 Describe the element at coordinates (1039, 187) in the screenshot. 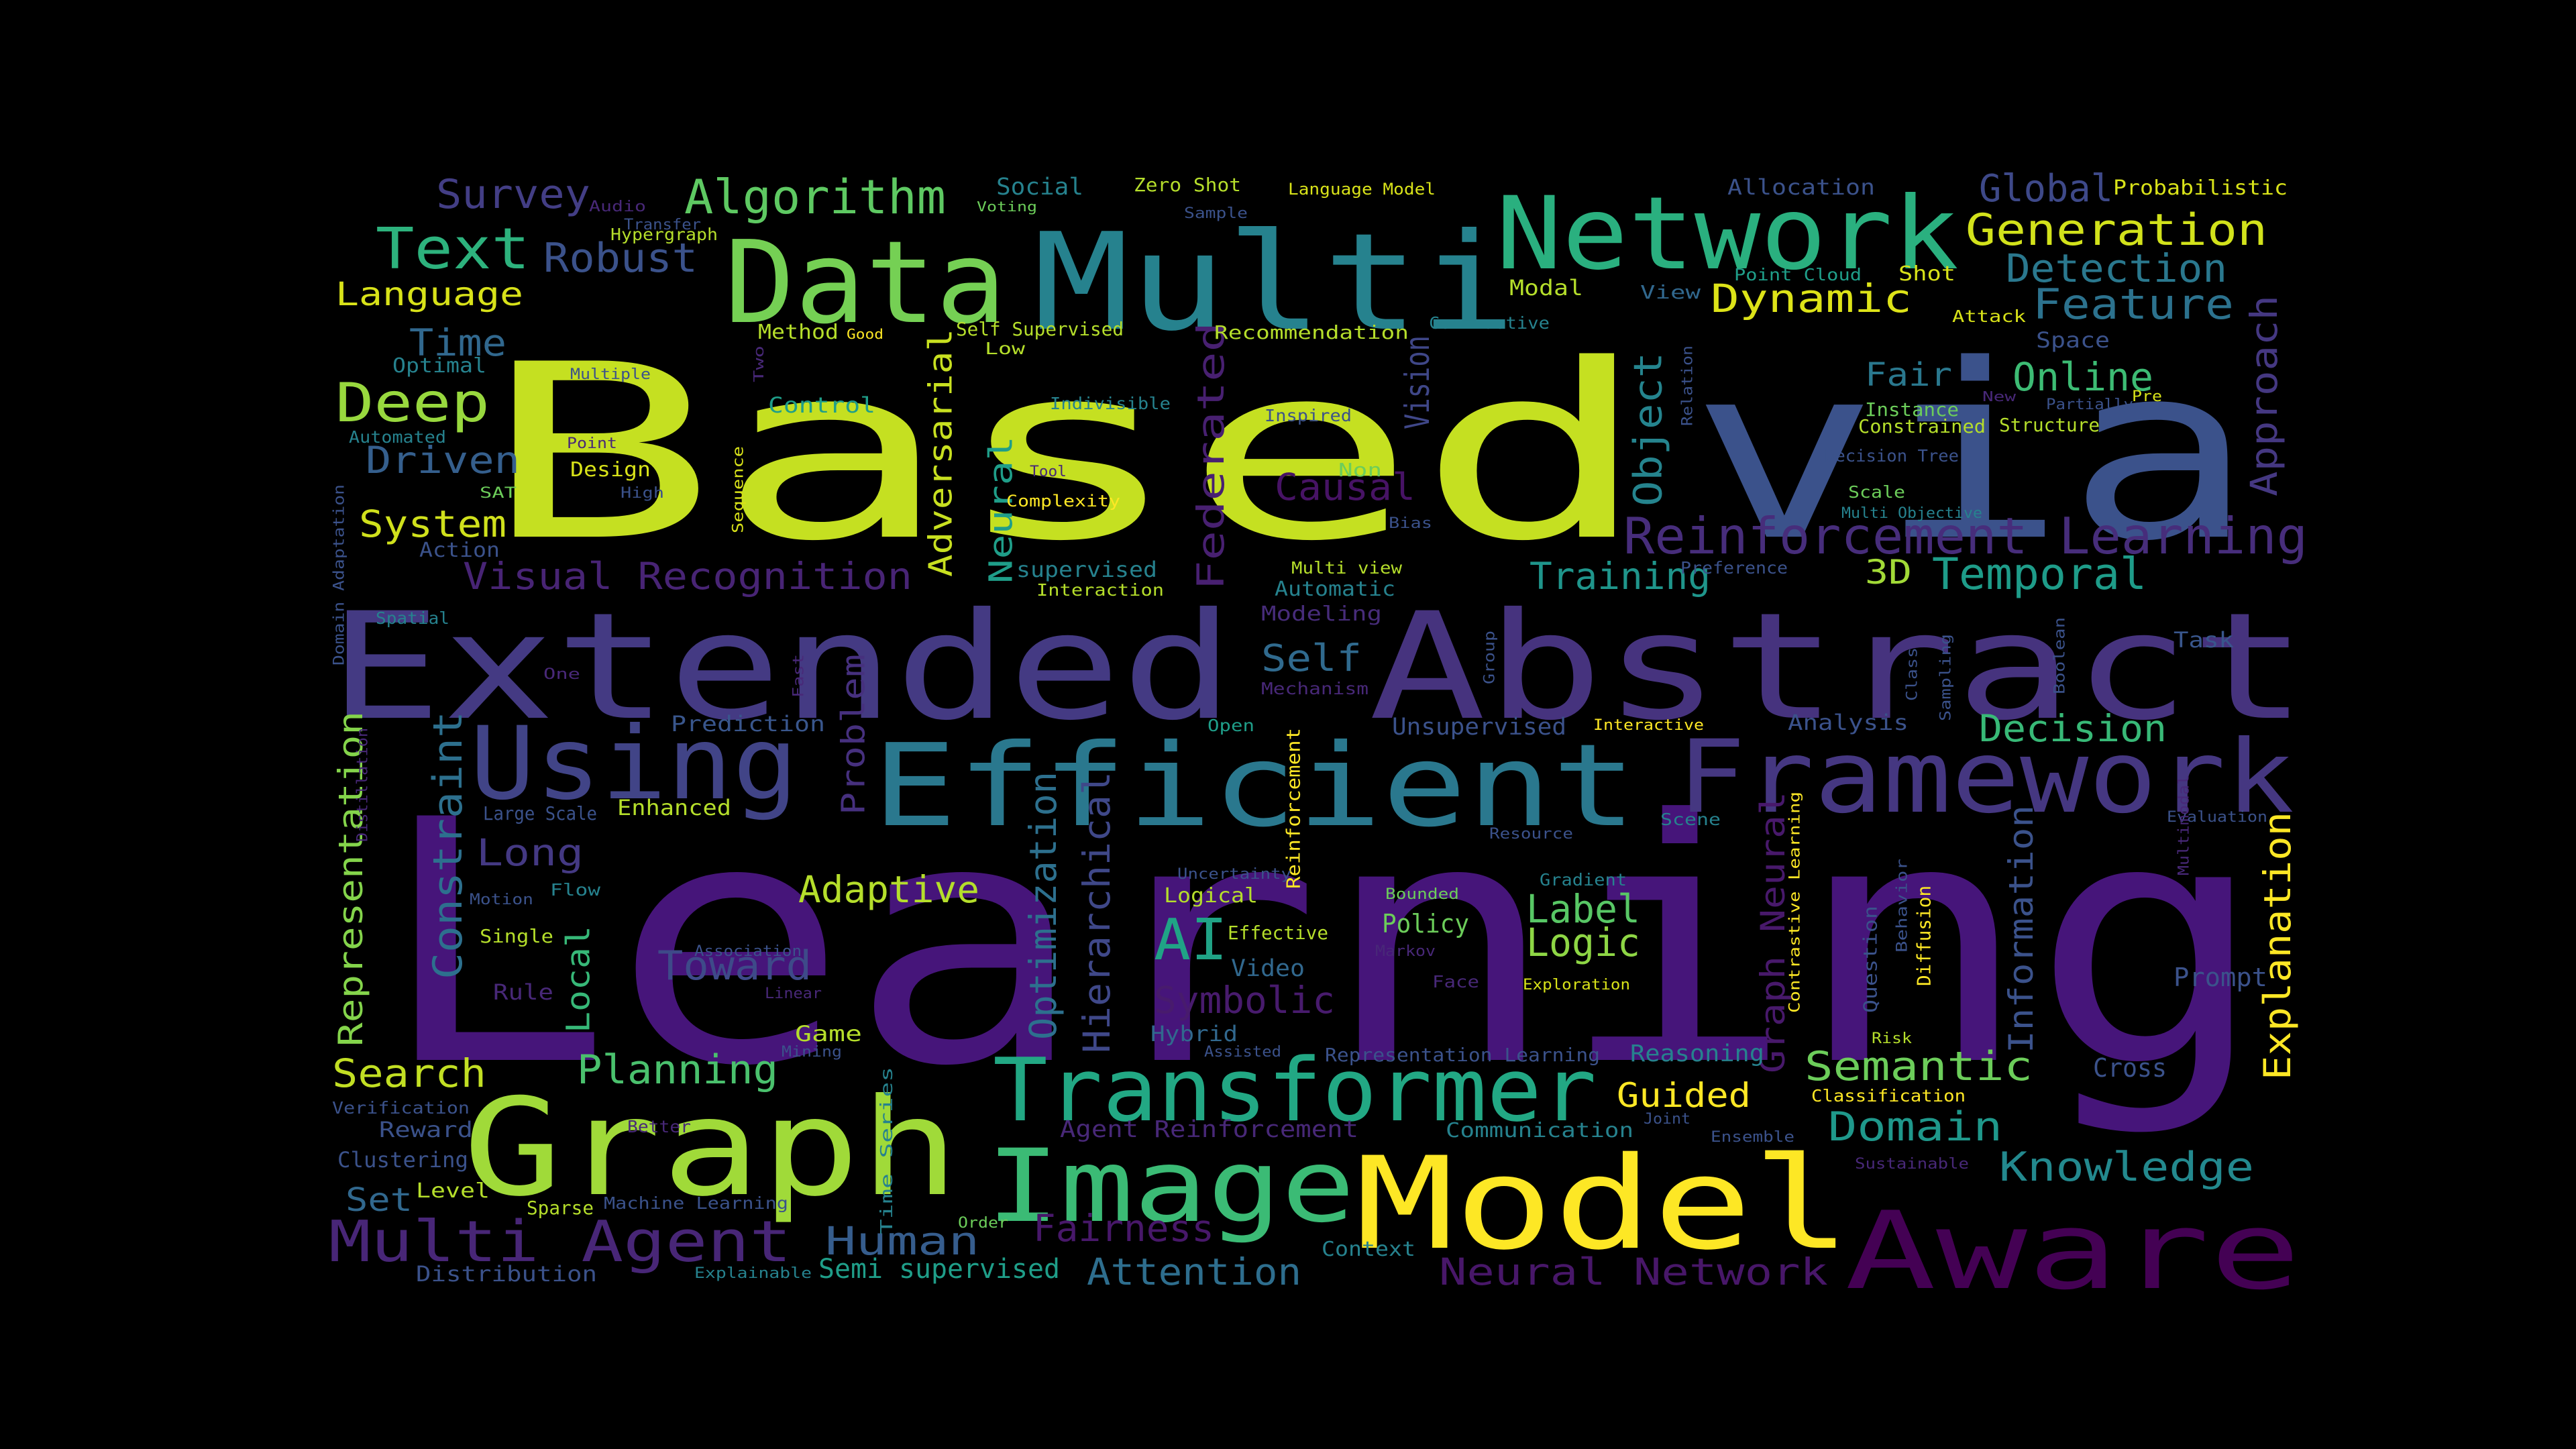

I see `word-social: Social` at that location.